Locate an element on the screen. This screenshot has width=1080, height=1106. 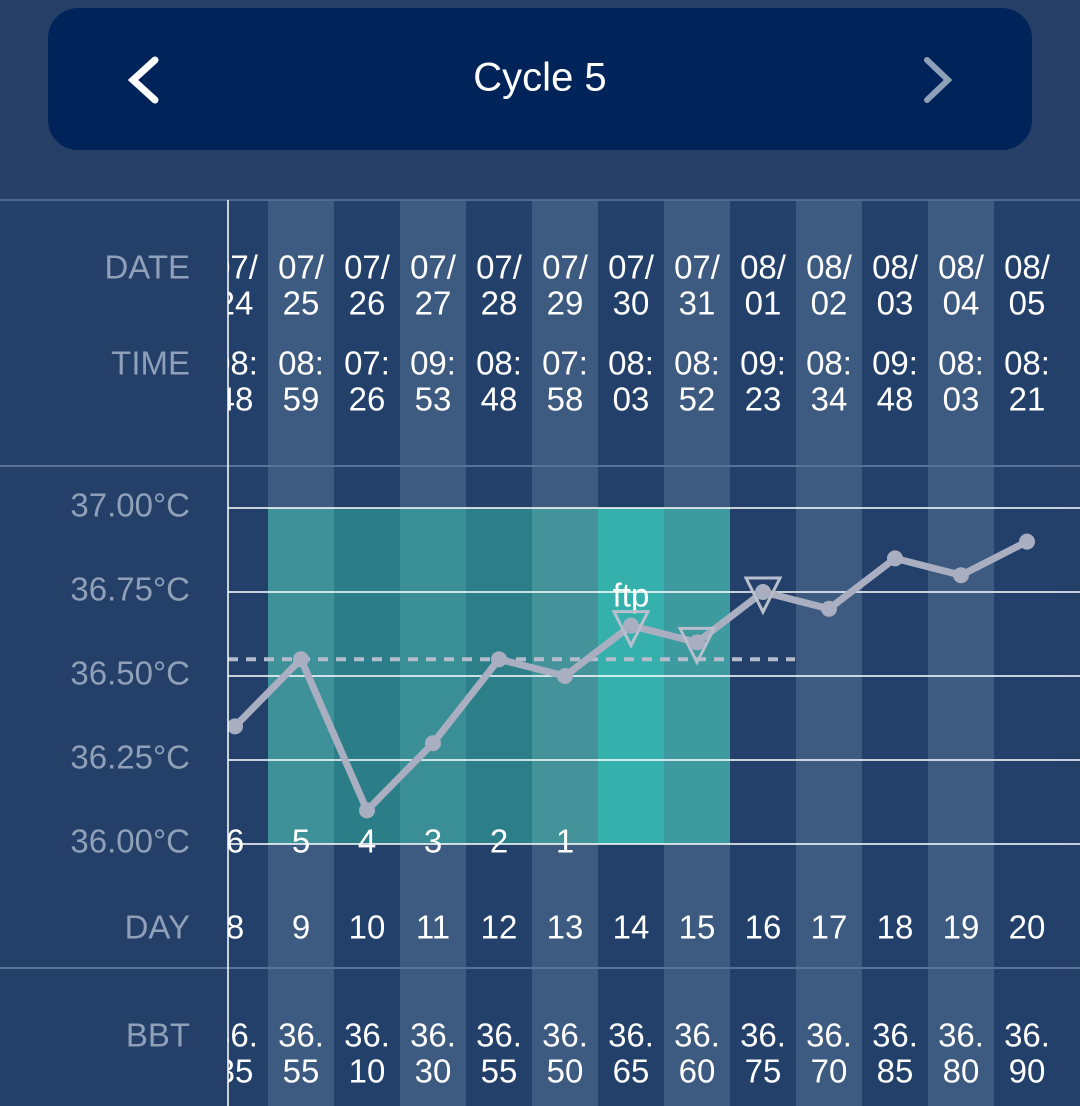
bbt: 10 is located at coordinates (367, 1071).